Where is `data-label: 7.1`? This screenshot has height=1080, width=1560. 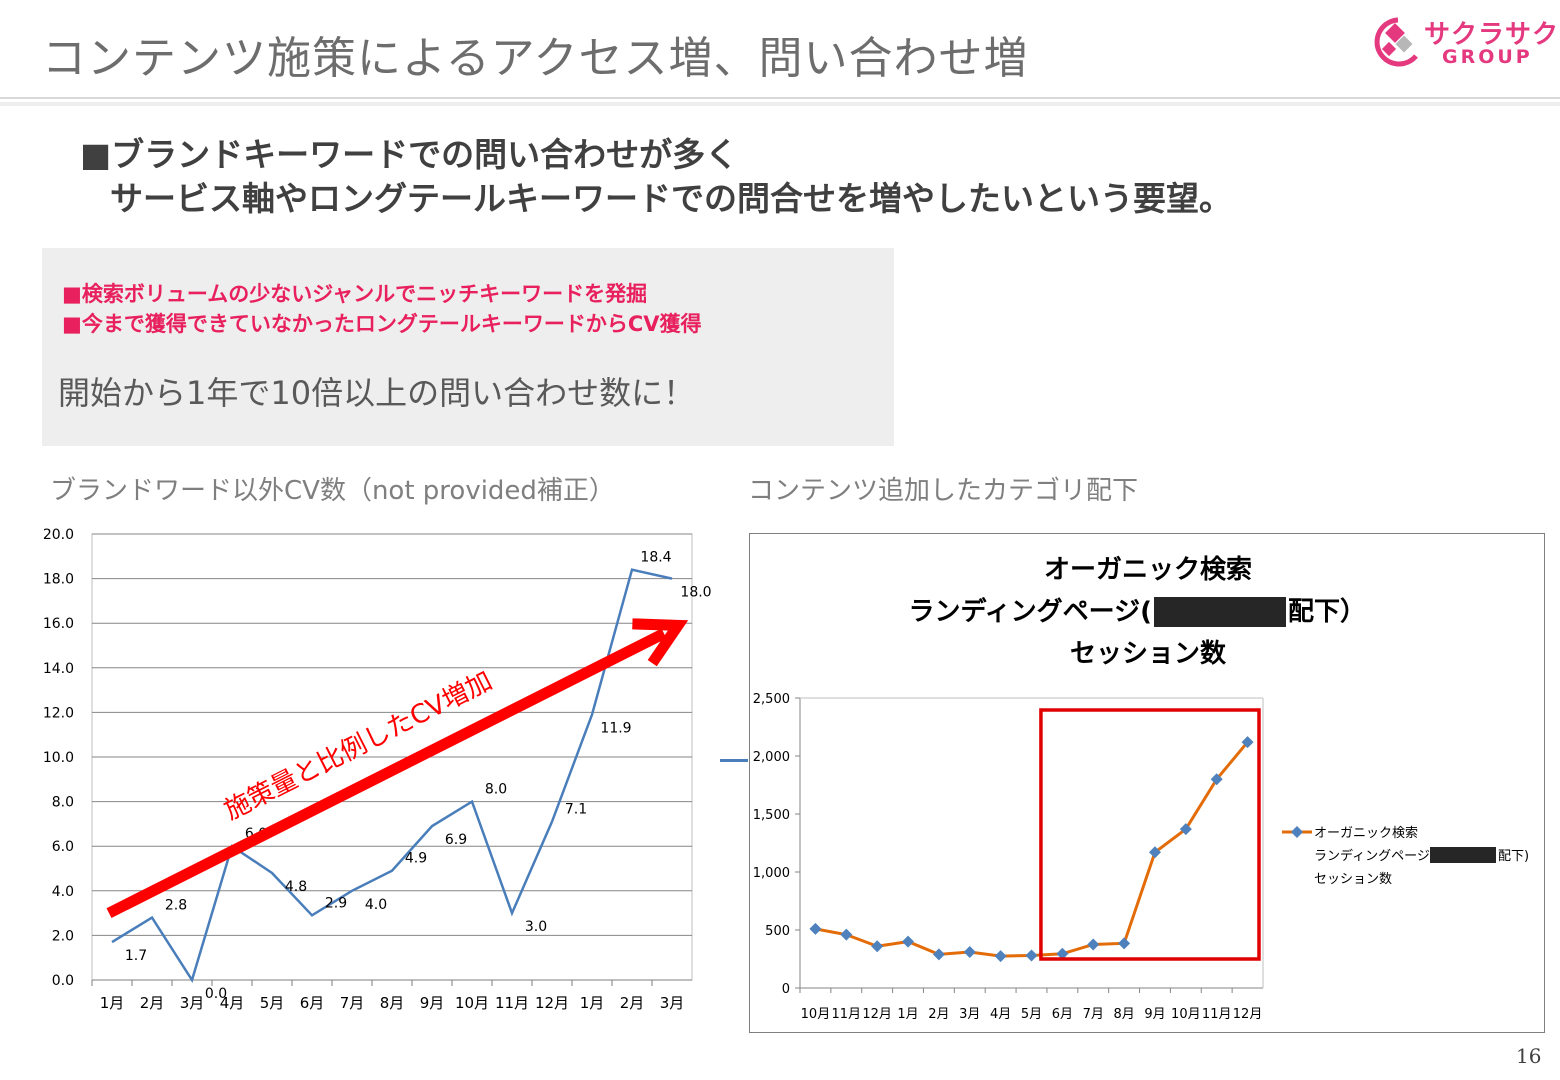
data-label: 7.1 is located at coordinates (576, 810).